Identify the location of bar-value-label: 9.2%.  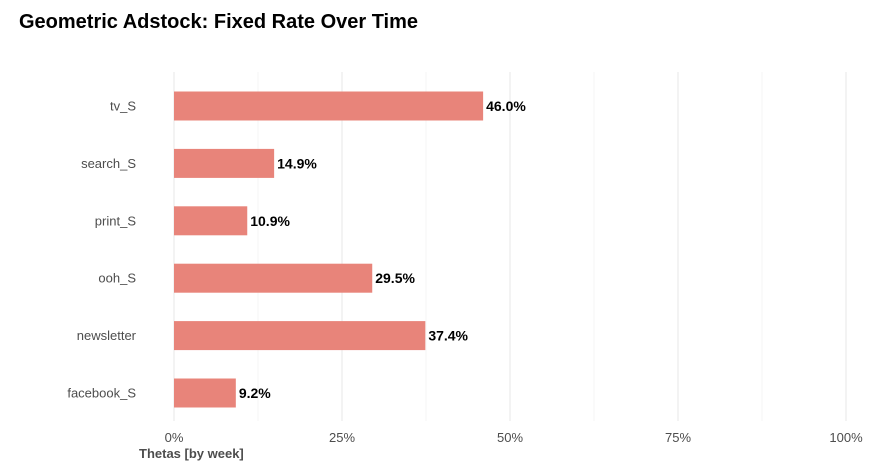
(255, 393).